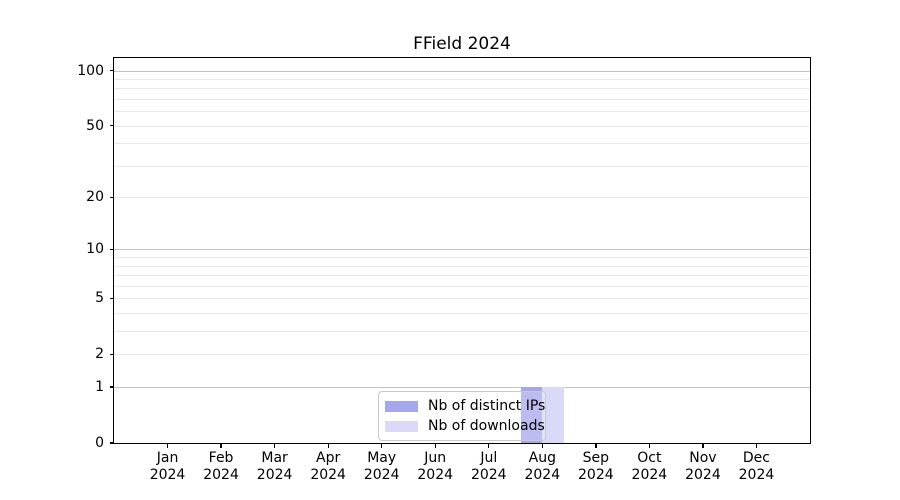 Image resolution: width=900 pixels, height=500 pixels. I want to click on bar-nb-of-distinct-ips-aug-2024, so click(531, 415).